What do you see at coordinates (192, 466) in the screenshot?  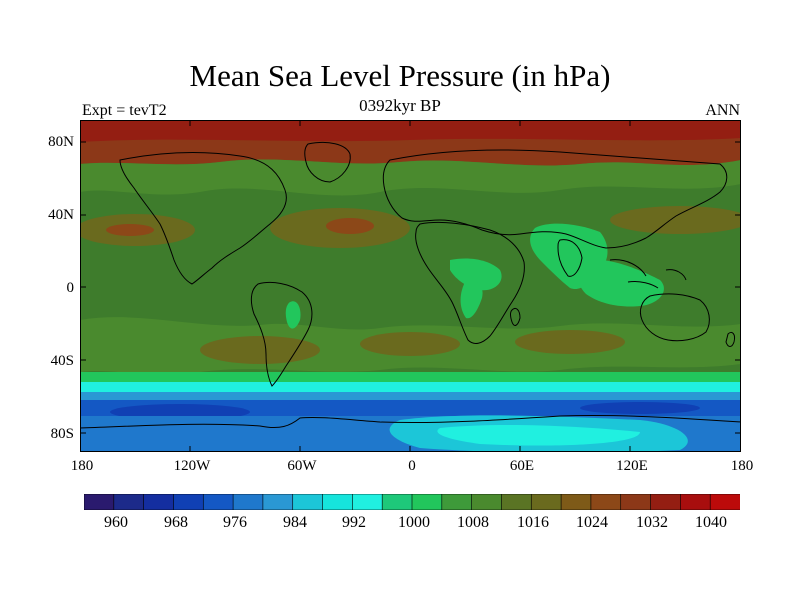 I see `lon-tick-120w: 120W` at bounding box center [192, 466].